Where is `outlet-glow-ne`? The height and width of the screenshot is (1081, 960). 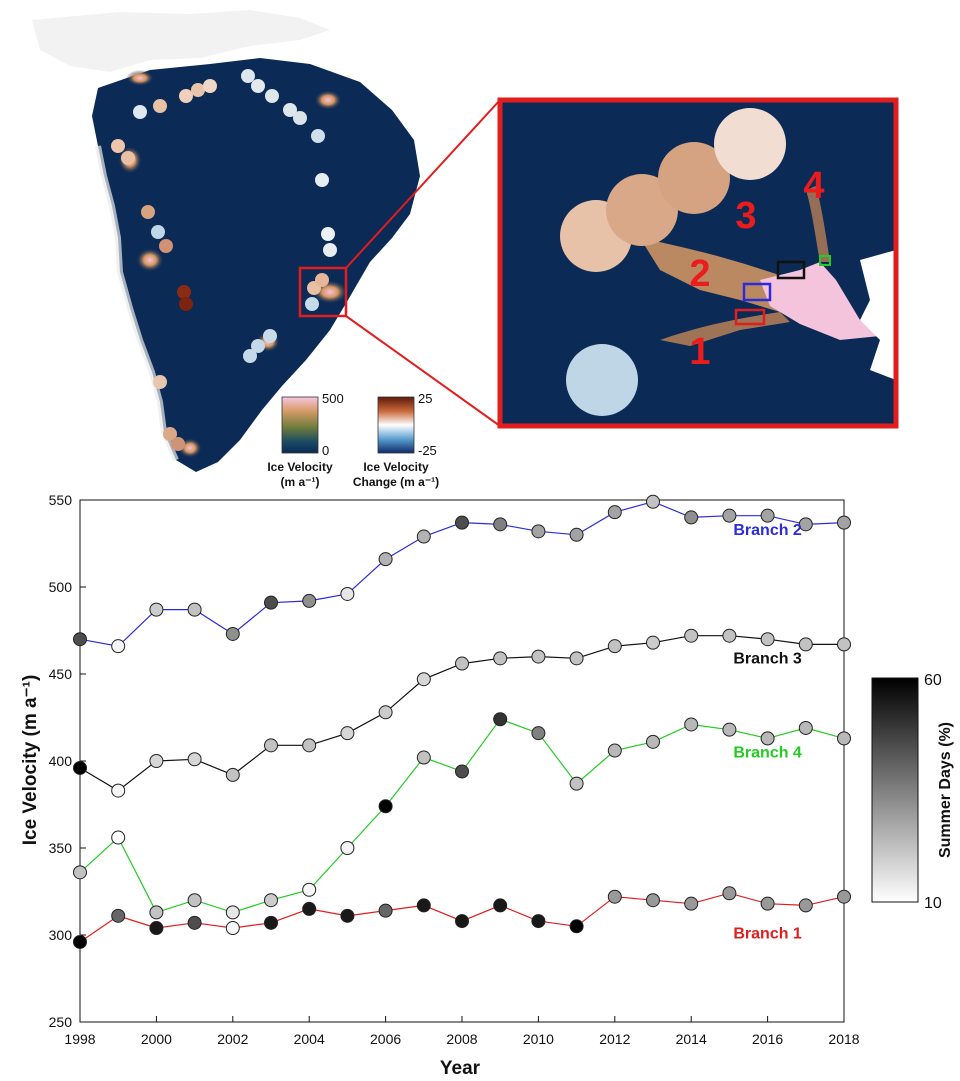
outlet-glow-ne is located at coordinates (328, 100).